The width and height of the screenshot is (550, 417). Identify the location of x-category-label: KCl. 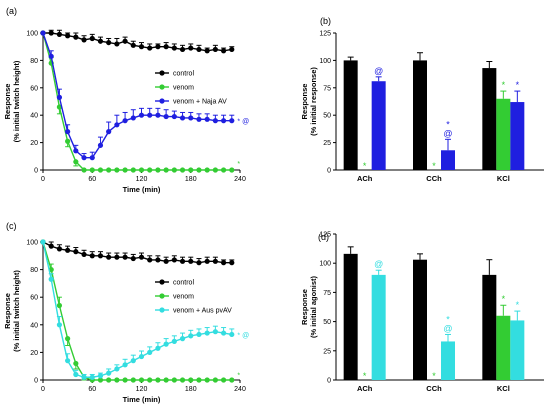
(503, 178).